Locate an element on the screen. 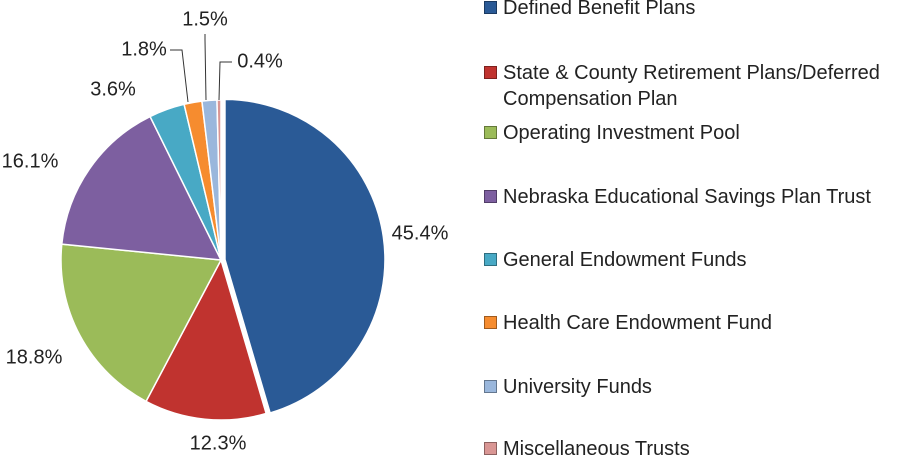 This screenshot has height=462, width=900. legend-label: General Endowment Funds is located at coordinates (625, 260).